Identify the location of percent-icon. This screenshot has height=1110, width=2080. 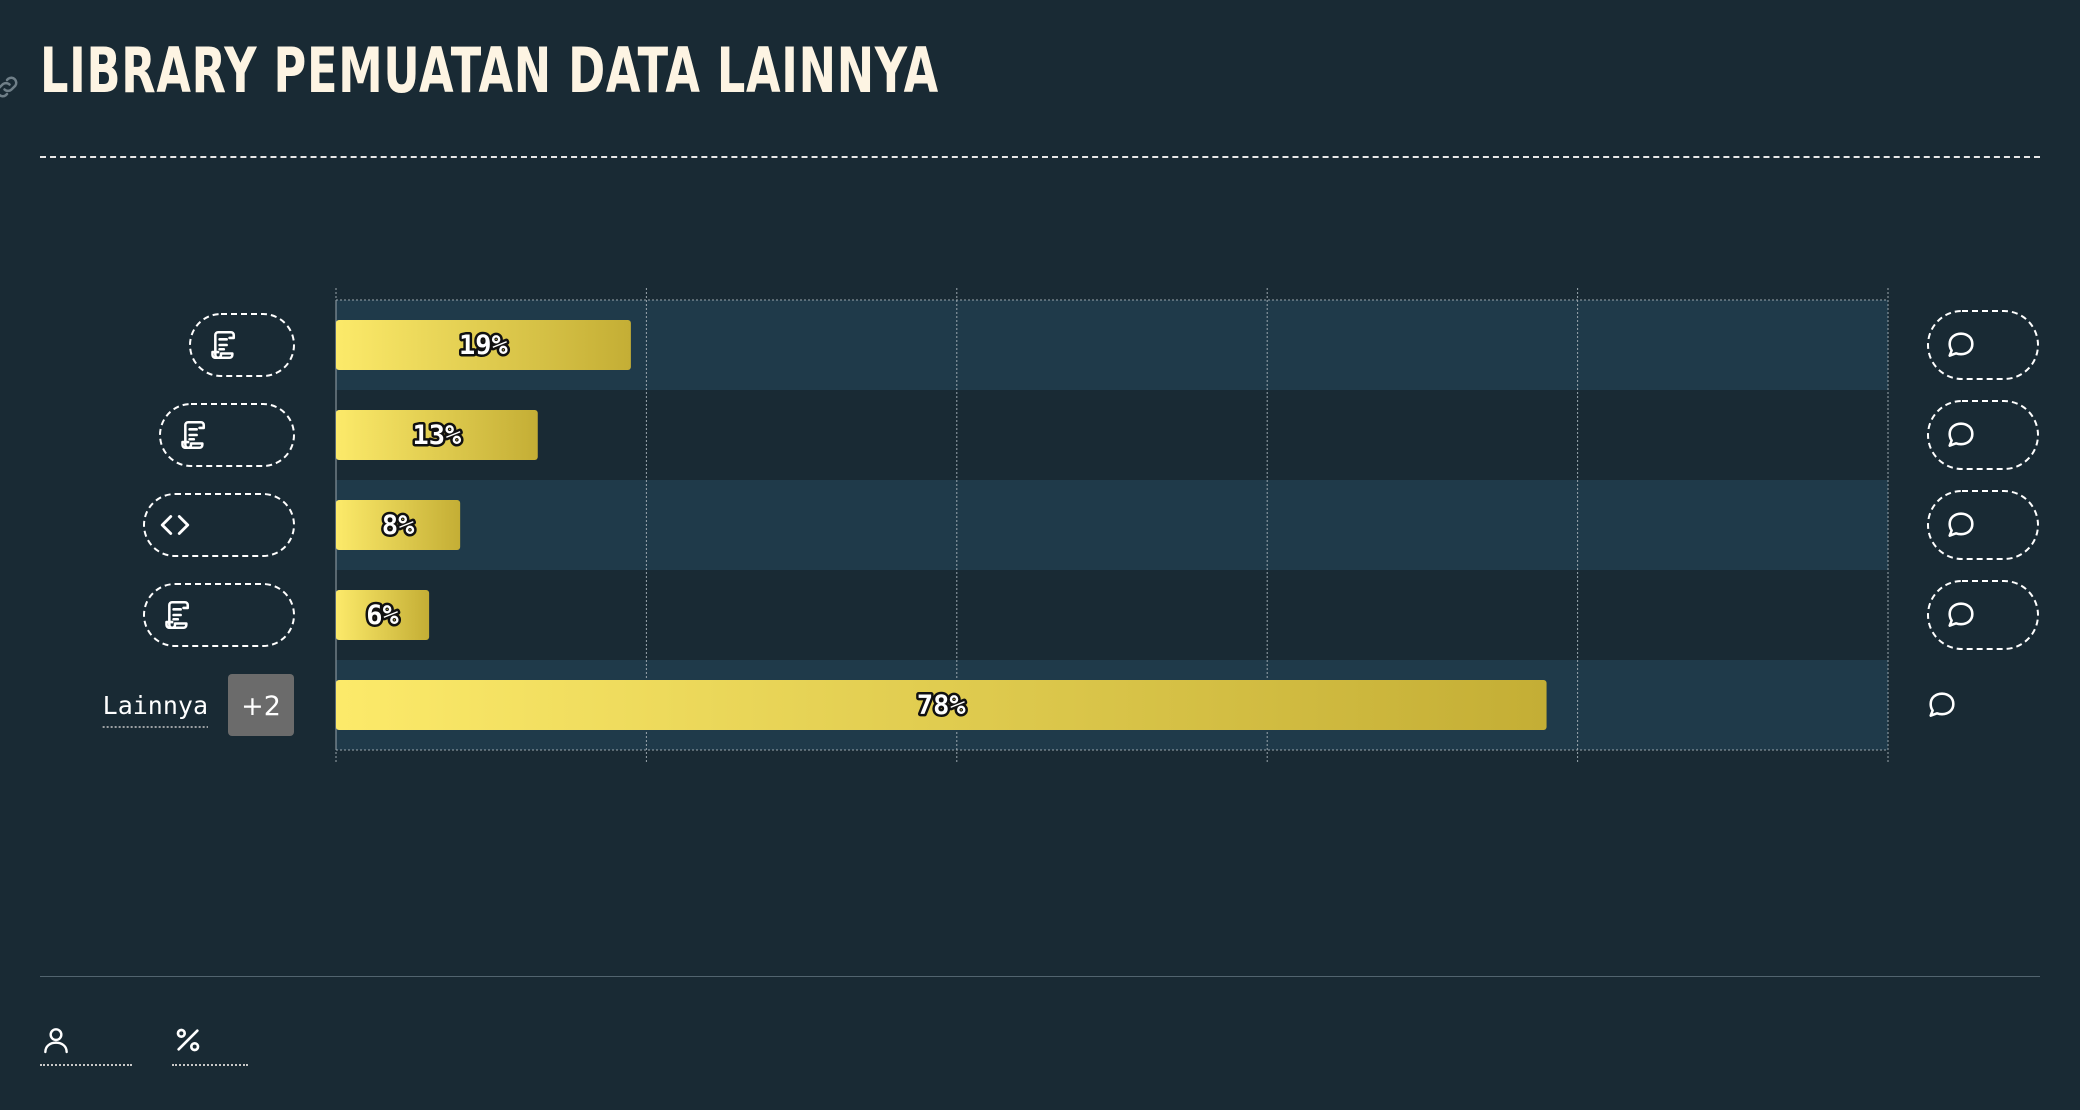
(188, 1040).